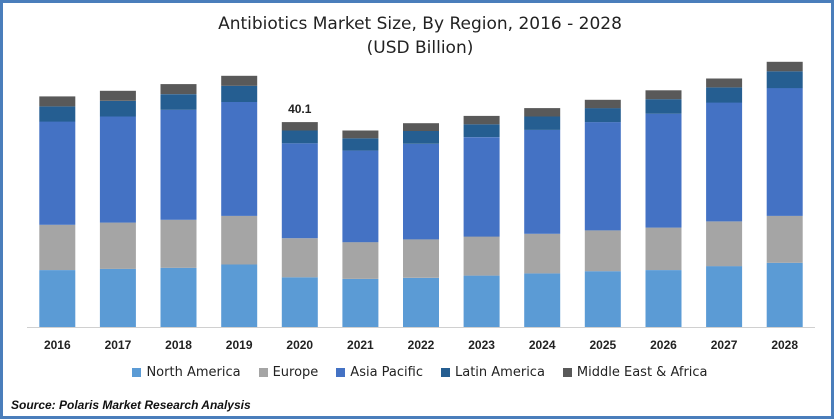 This screenshot has height=419, width=834. What do you see at coordinates (420, 48) in the screenshot?
I see `chart-subtitle: (USD Billion)` at bounding box center [420, 48].